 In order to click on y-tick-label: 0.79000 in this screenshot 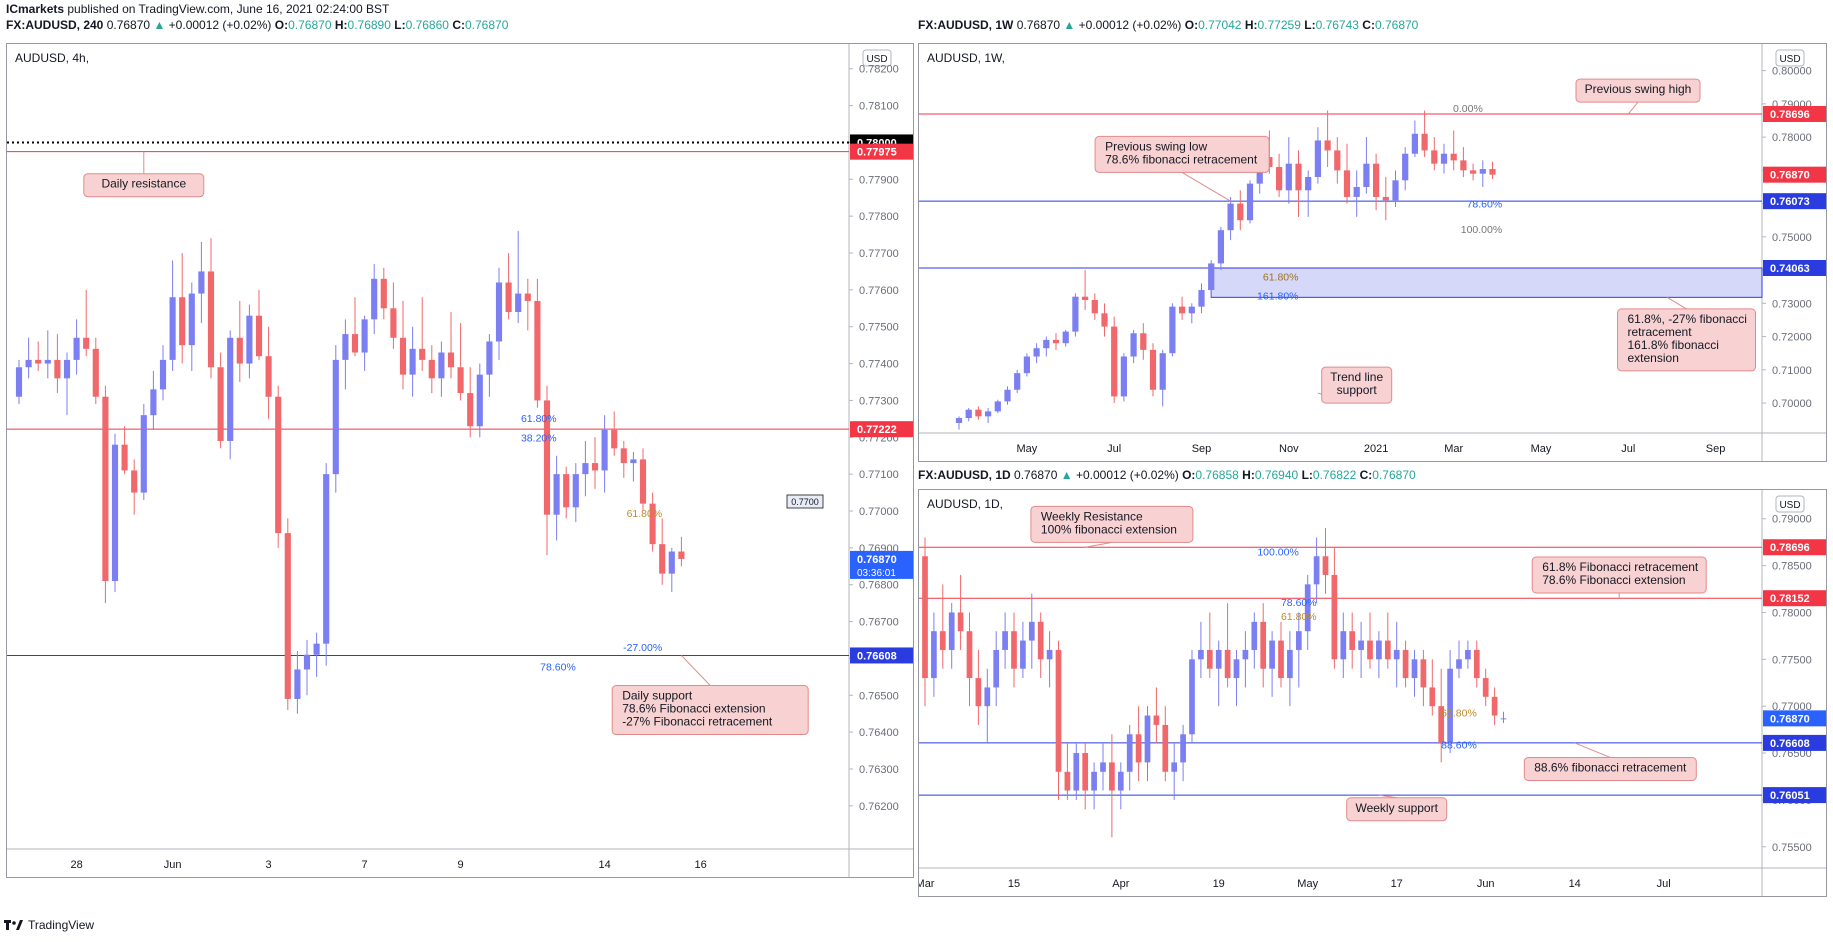, I will do `click(1792, 520)`.